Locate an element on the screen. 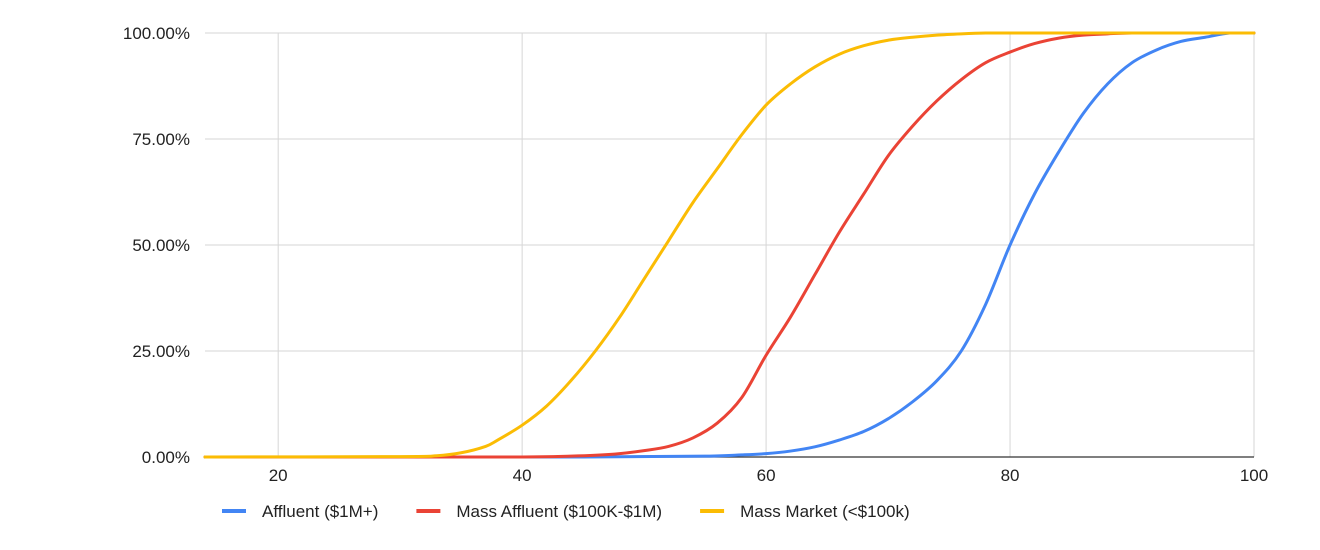 The height and width of the screenshot is (550, 1320). x-tick-label: 40 is located at coordinates (522, 475).